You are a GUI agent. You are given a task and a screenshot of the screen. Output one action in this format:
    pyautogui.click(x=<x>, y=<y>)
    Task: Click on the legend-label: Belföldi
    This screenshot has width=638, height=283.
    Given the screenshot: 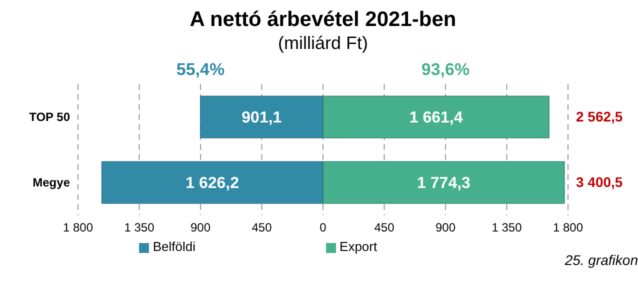 What is the action you would take?
    pyautogui.click(x=174, y=246)
    